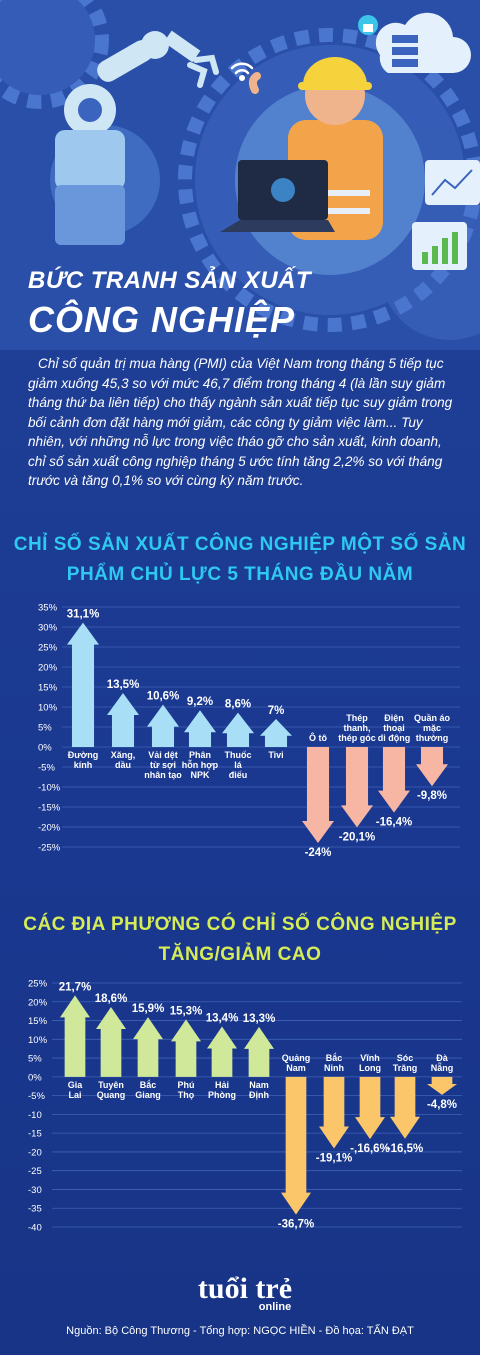  I want to click on y-tick-label: -5%, so click(46, 768).